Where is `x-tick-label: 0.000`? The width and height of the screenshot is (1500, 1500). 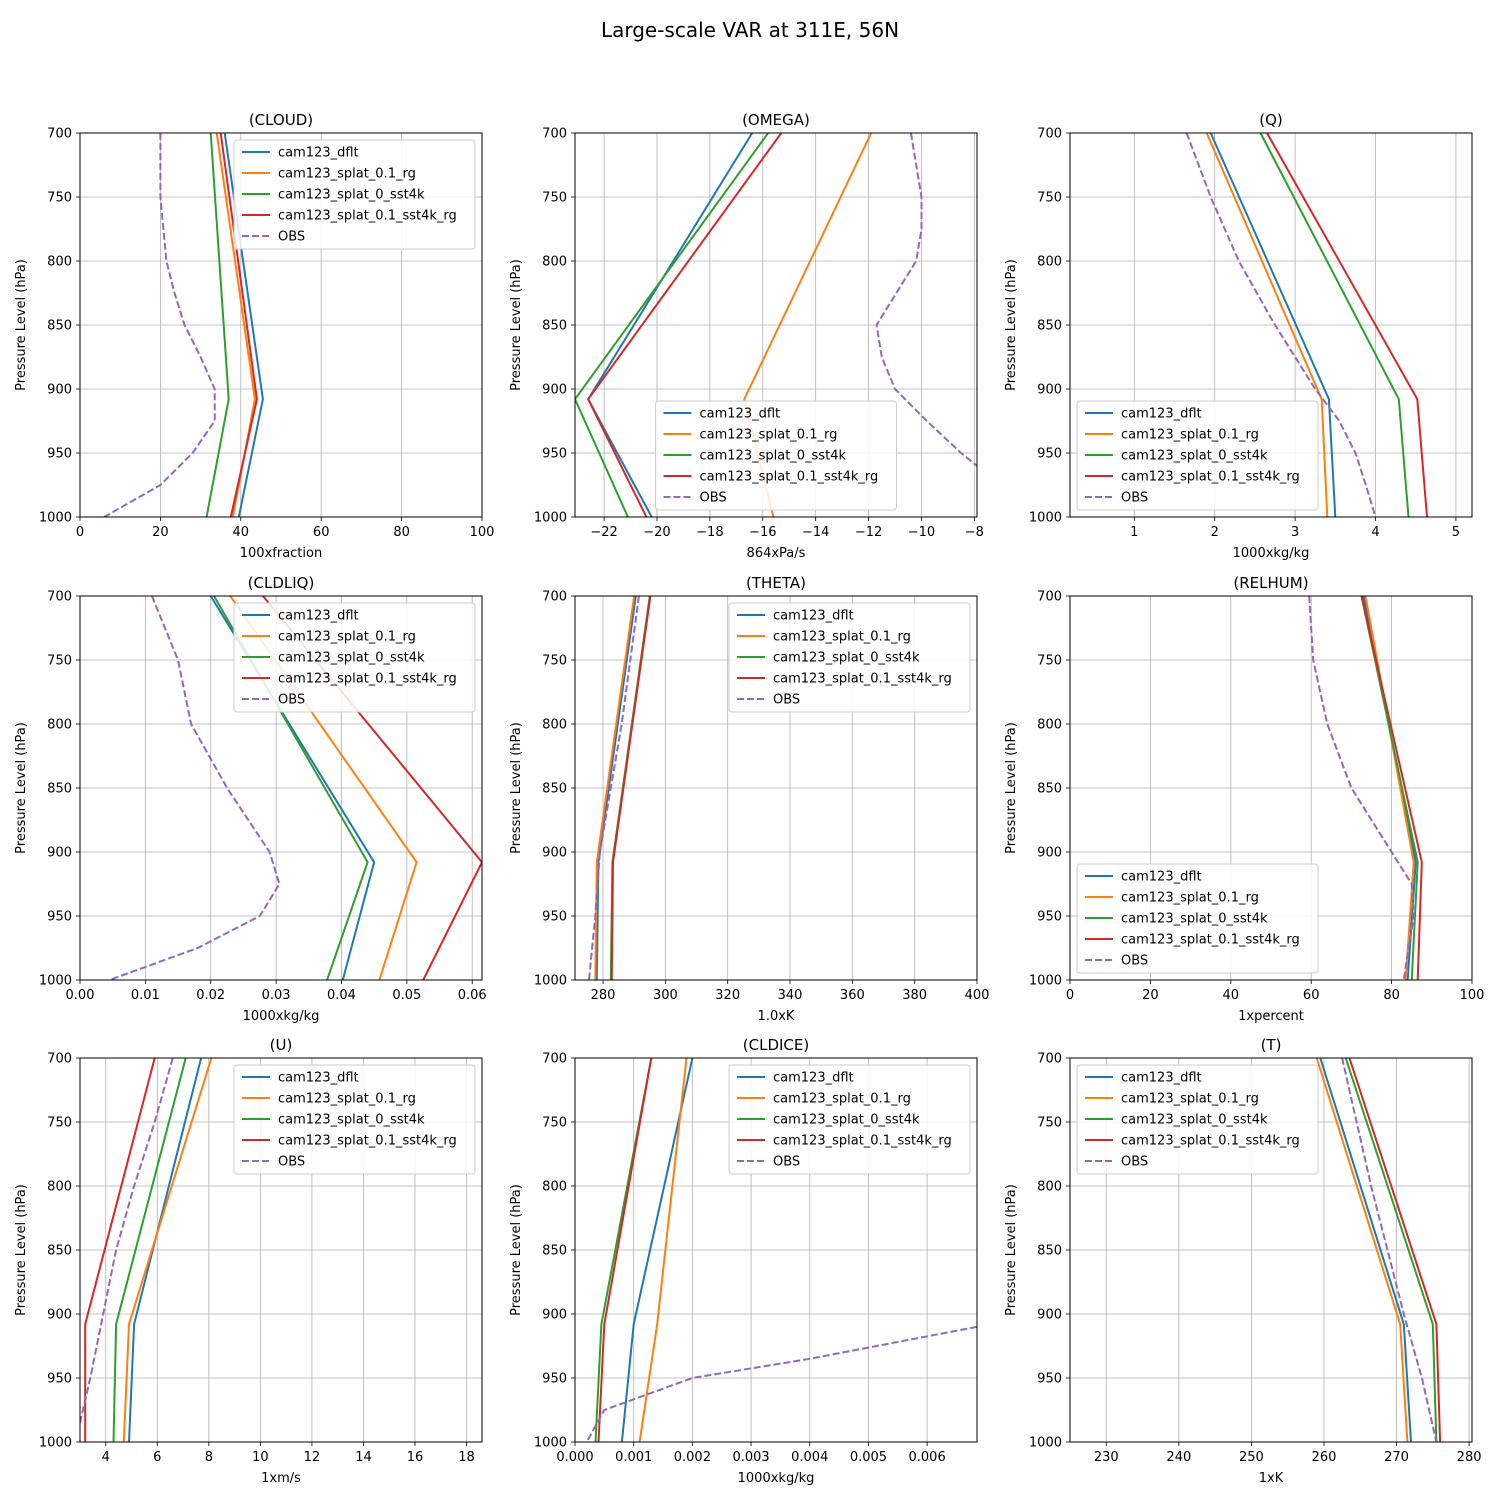
x-tick-label: 0.000 is located at coordinates (574, 1457).